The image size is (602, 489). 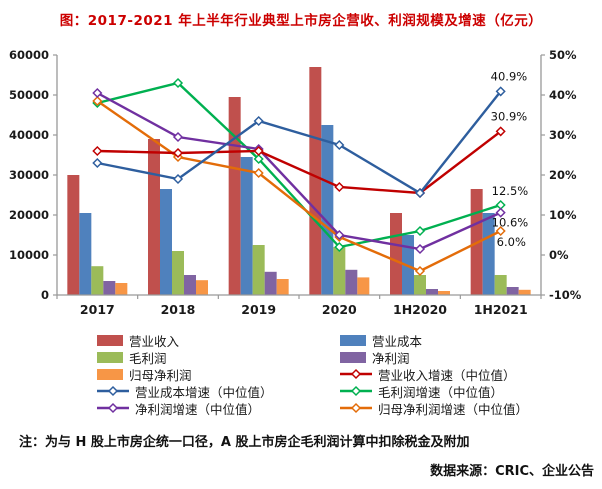 I want to click on legend-label: 归母净利润增速（中位值）, so click(x=453, y=409).